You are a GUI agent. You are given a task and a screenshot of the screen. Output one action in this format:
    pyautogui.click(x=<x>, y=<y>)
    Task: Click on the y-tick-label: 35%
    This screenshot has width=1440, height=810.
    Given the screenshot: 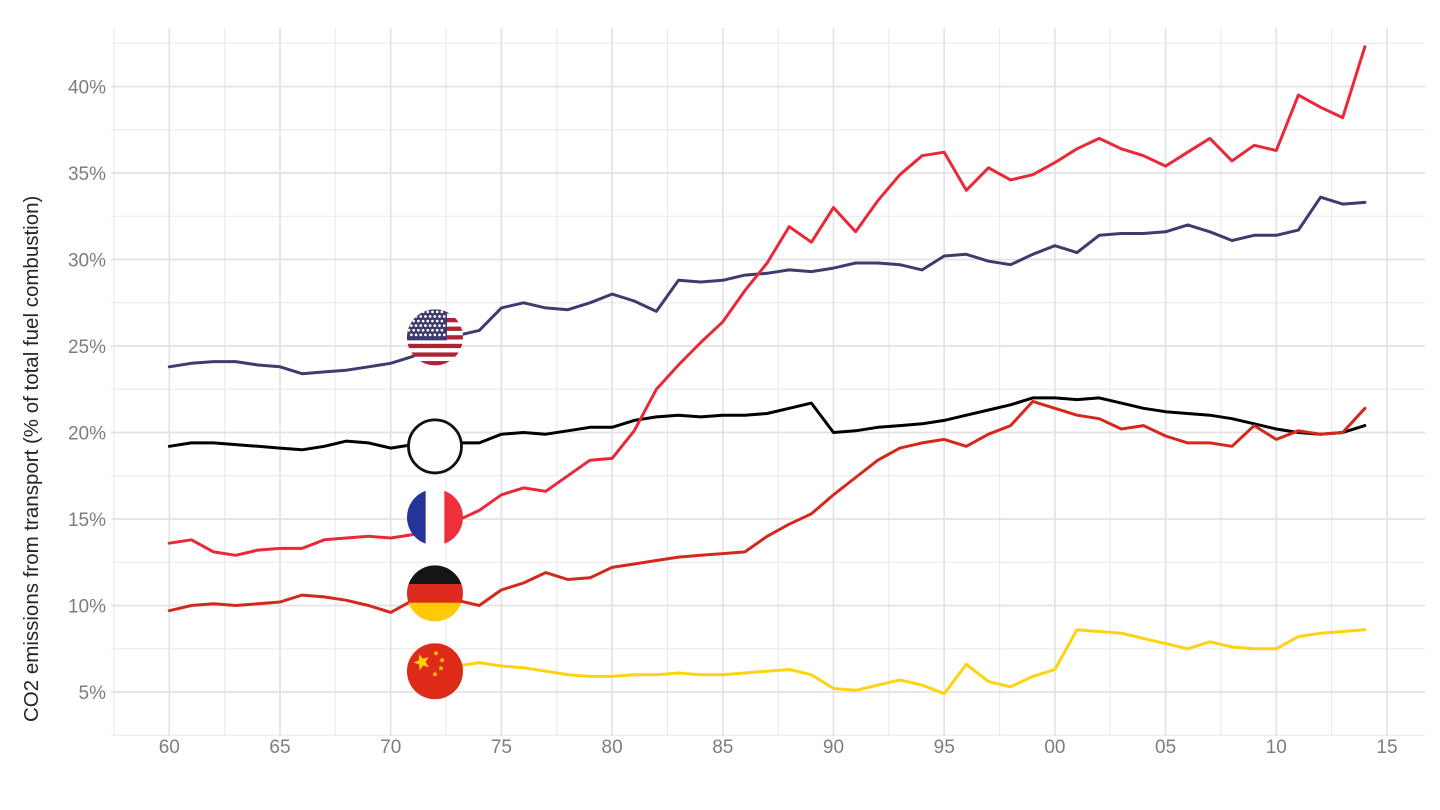 What is the action you would take?
    pyautogui.click(x=87, y=174)
    